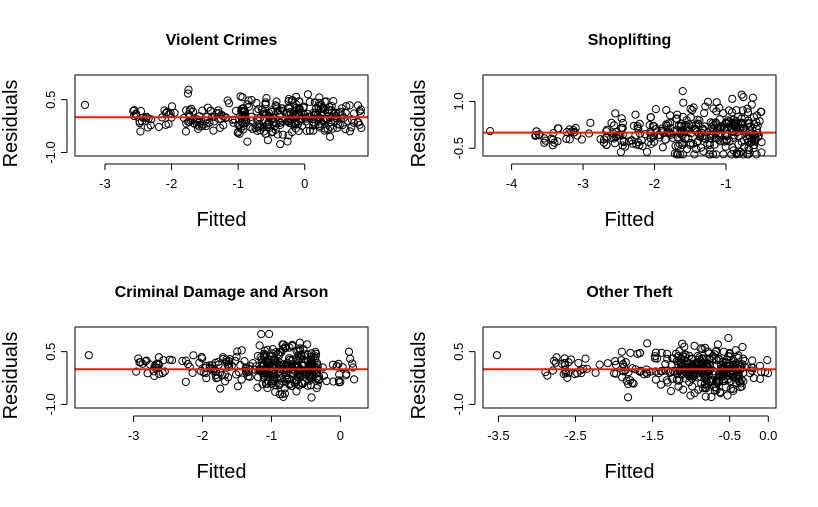 Image resolution: width=818 pixels, height=507 pixels. Describe the element at coordinates (632, 449) in the screenshot. I see `x-axis: -3.5 -2.5 -1.5 -0.5 0.0 Fitted` at that location.